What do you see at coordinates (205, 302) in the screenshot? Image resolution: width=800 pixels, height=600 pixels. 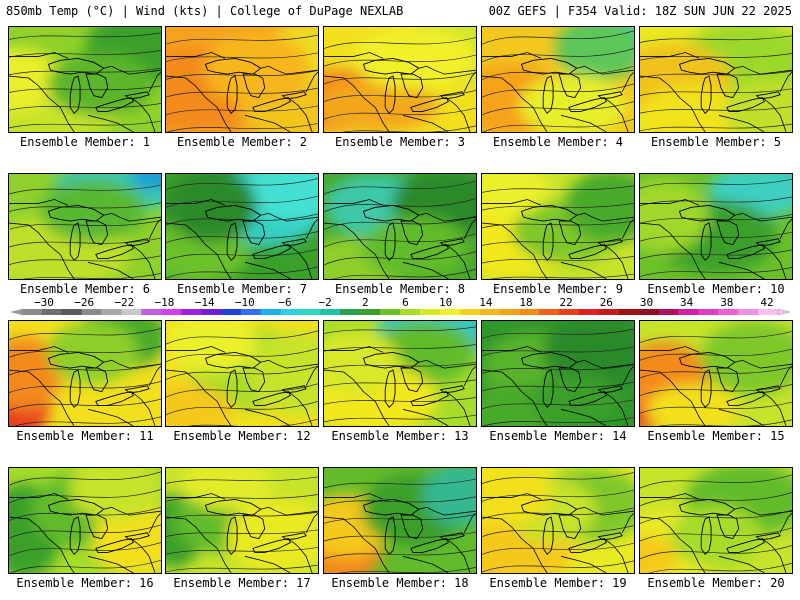 I see `colorbar-tick-label: −14` at bounding box center [205, 302].